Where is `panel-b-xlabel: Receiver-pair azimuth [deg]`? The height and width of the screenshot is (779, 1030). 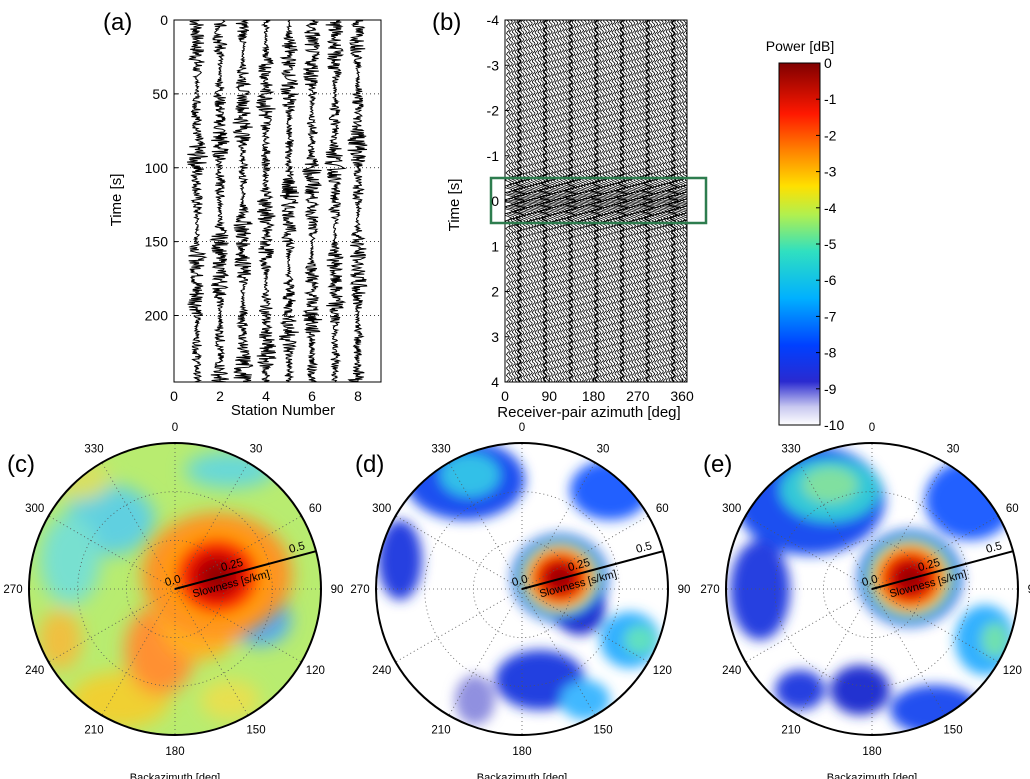 panel-b-xlabel: Receiver-pair azimuth [deg] is located at coordinates (588, 412).